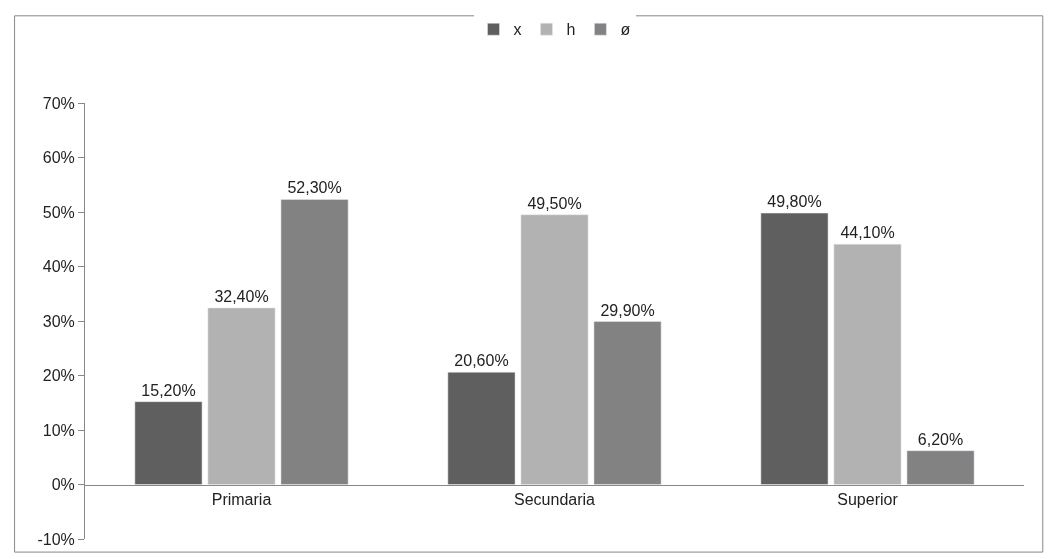 This screenshot has height=559, width=1049. I want to click on data-label: 20,60%, so click(481, 361).